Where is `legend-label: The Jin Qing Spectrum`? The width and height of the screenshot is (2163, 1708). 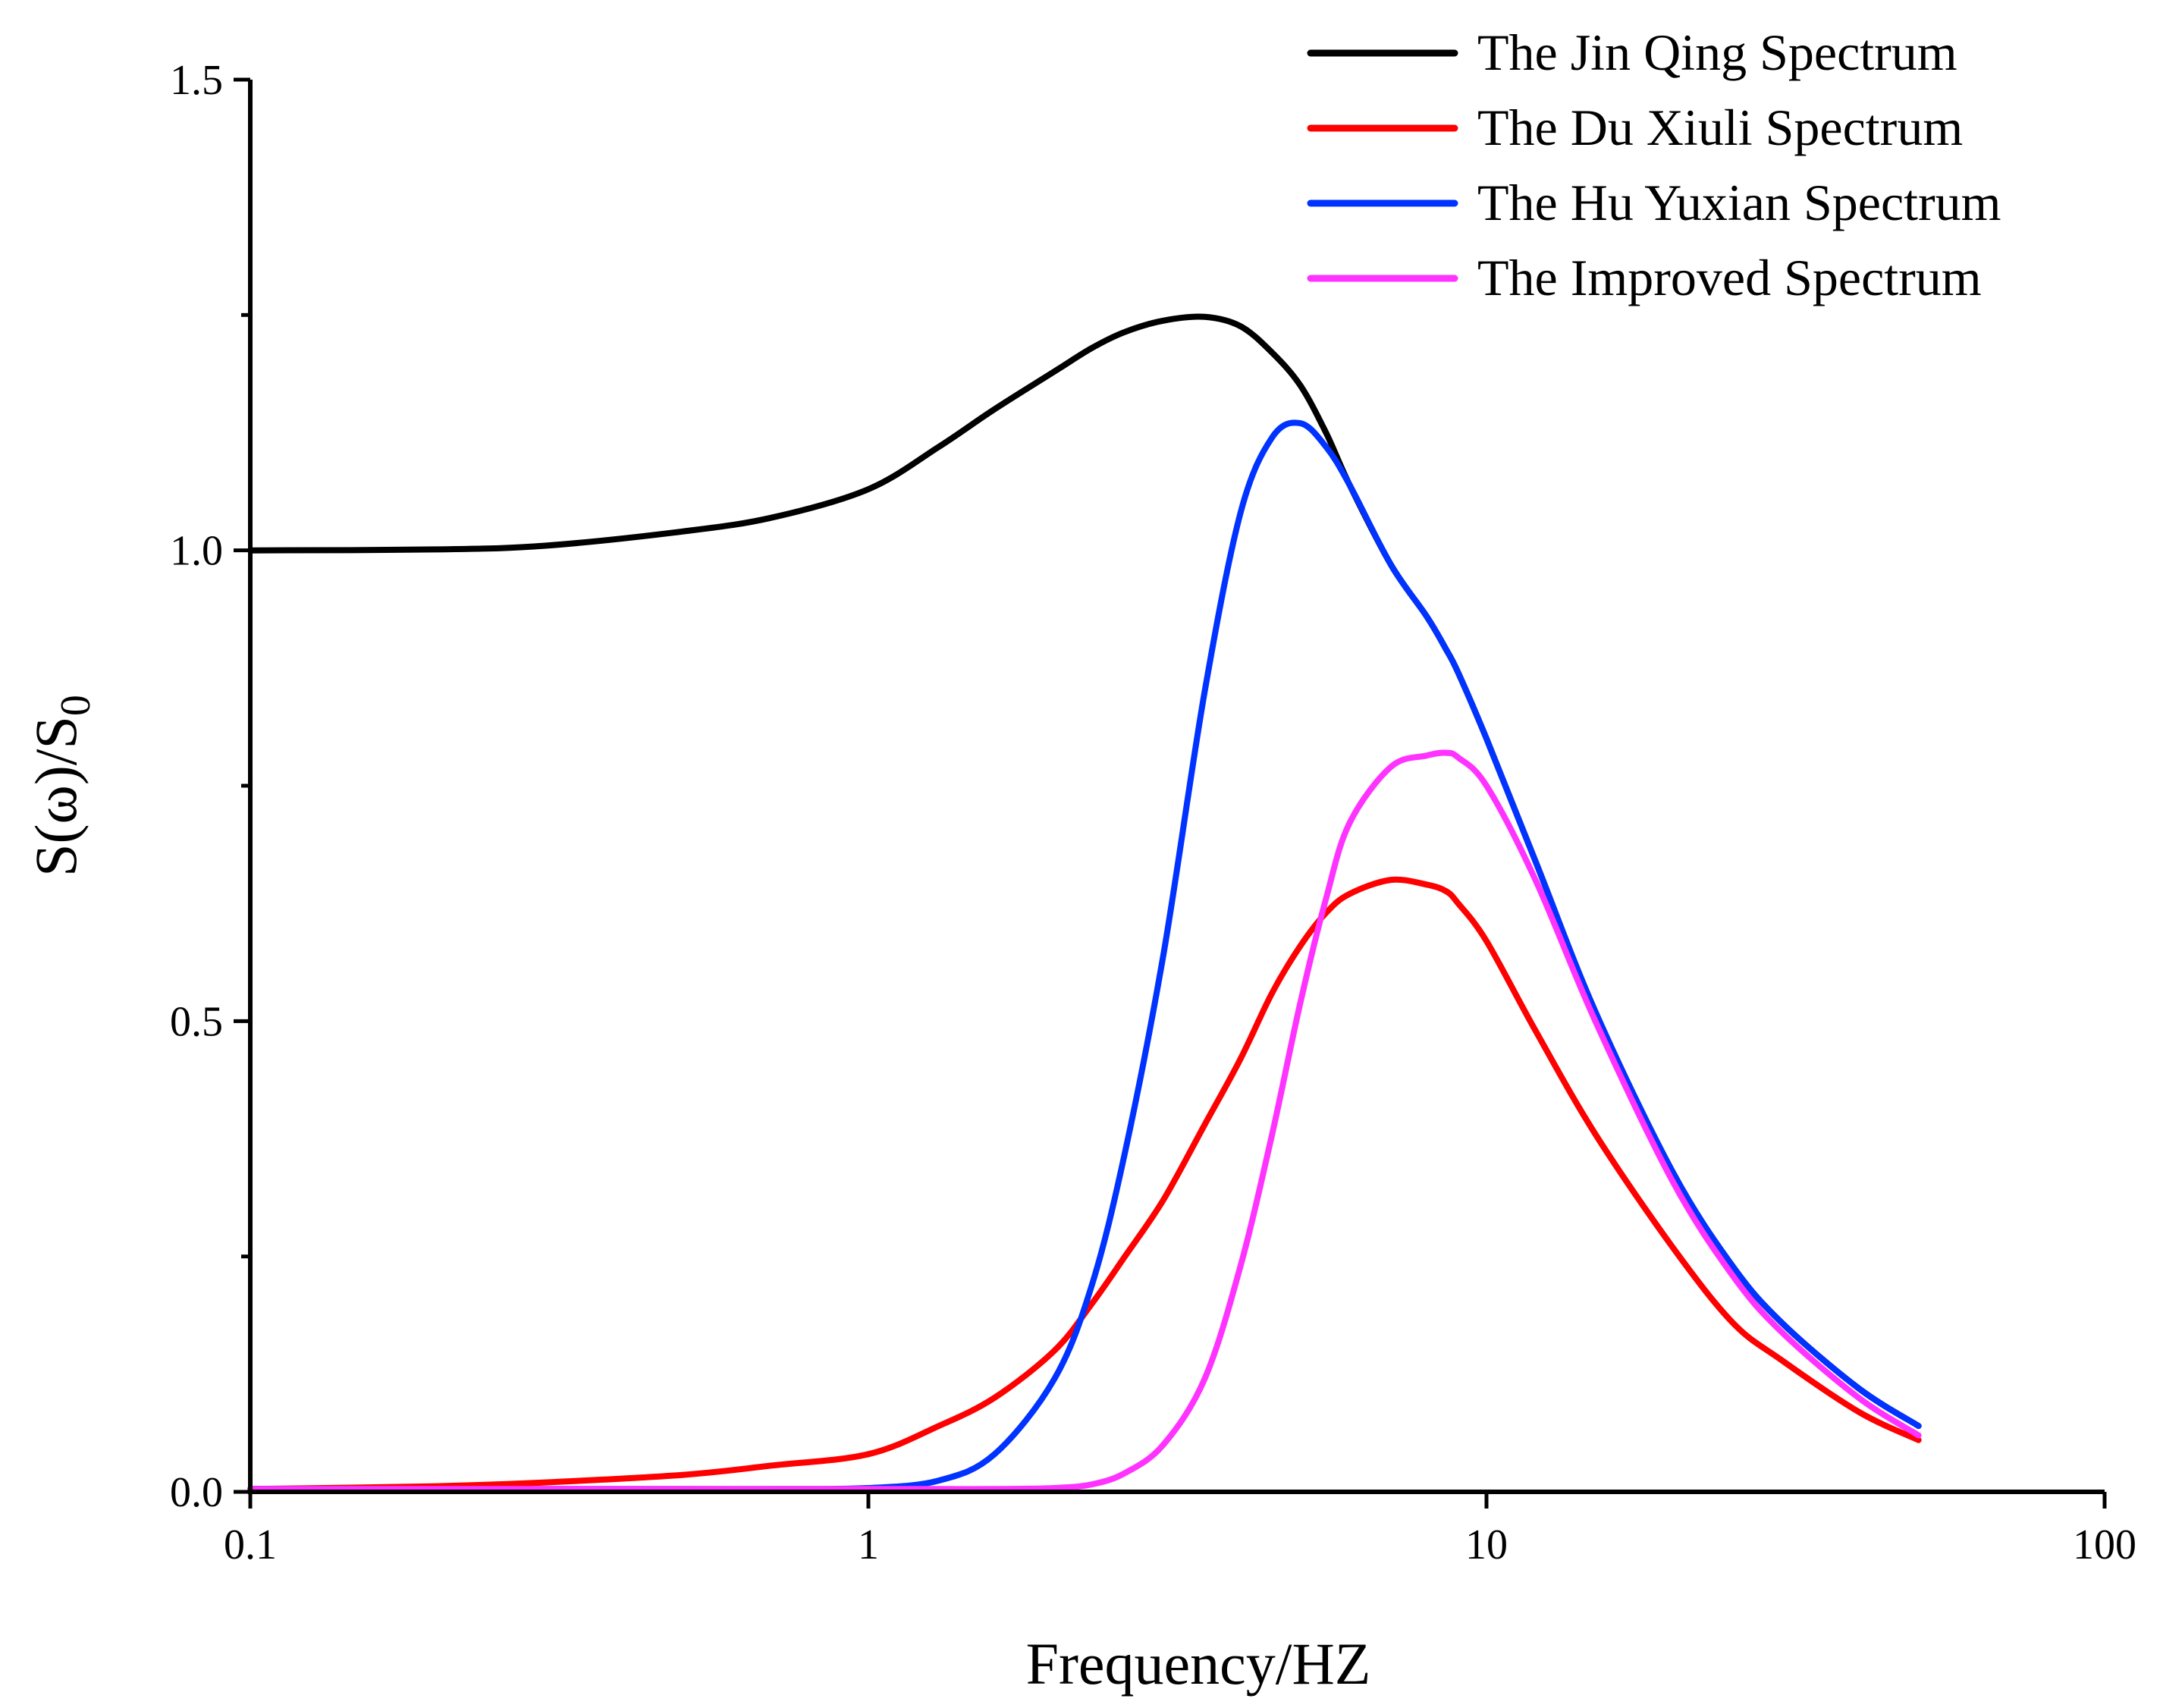 legend-label: The Jin Qing Spectrum is located at coordinates (1717, 52).